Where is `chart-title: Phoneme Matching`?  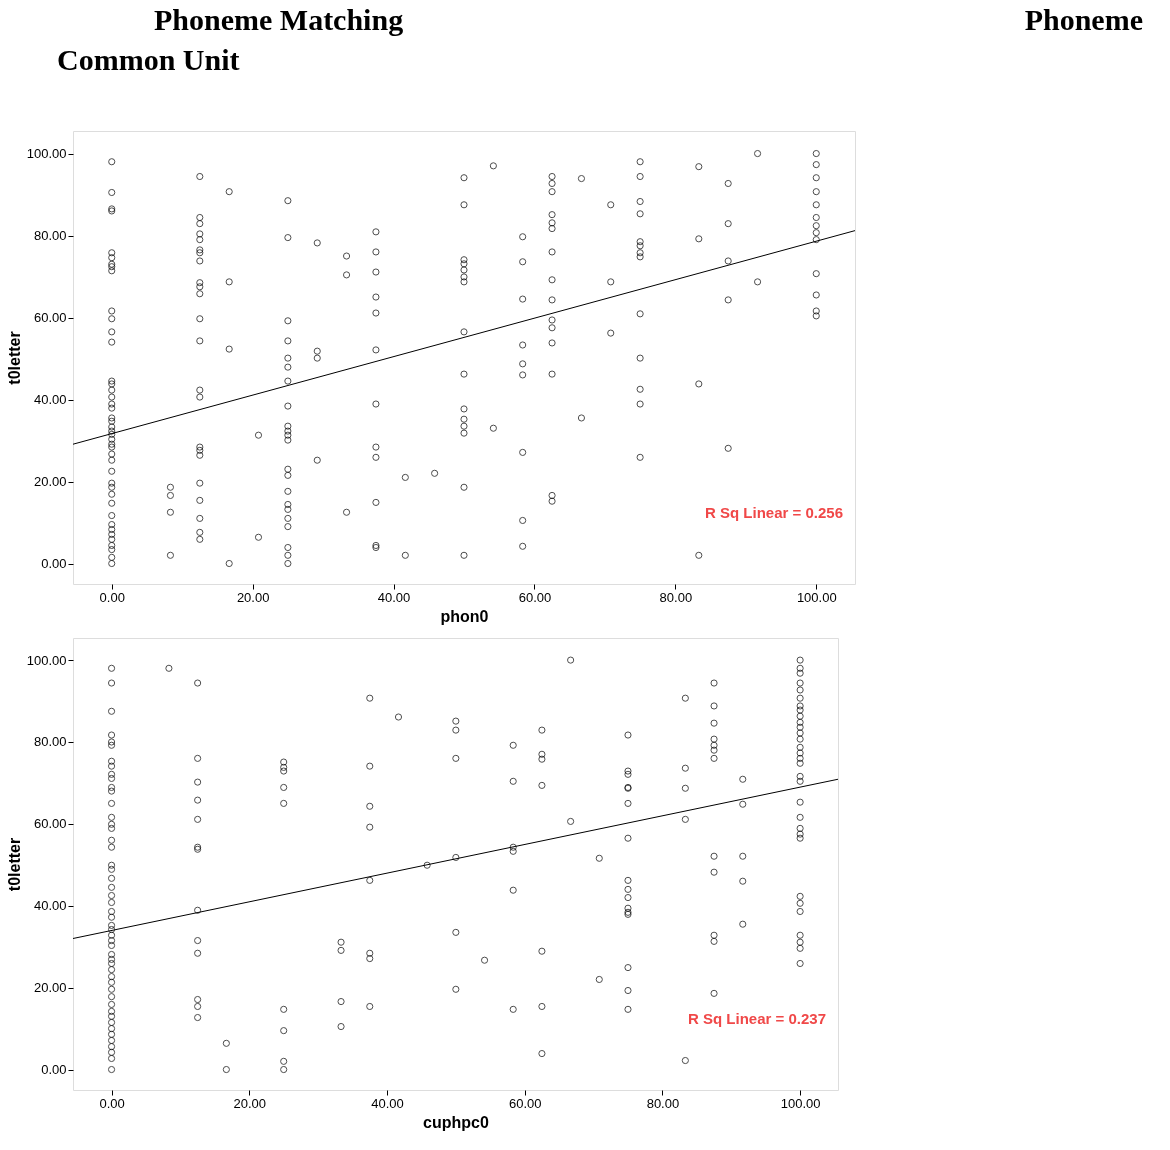
chart-title: Phoneme Matching is located at coordinates (279, 19).